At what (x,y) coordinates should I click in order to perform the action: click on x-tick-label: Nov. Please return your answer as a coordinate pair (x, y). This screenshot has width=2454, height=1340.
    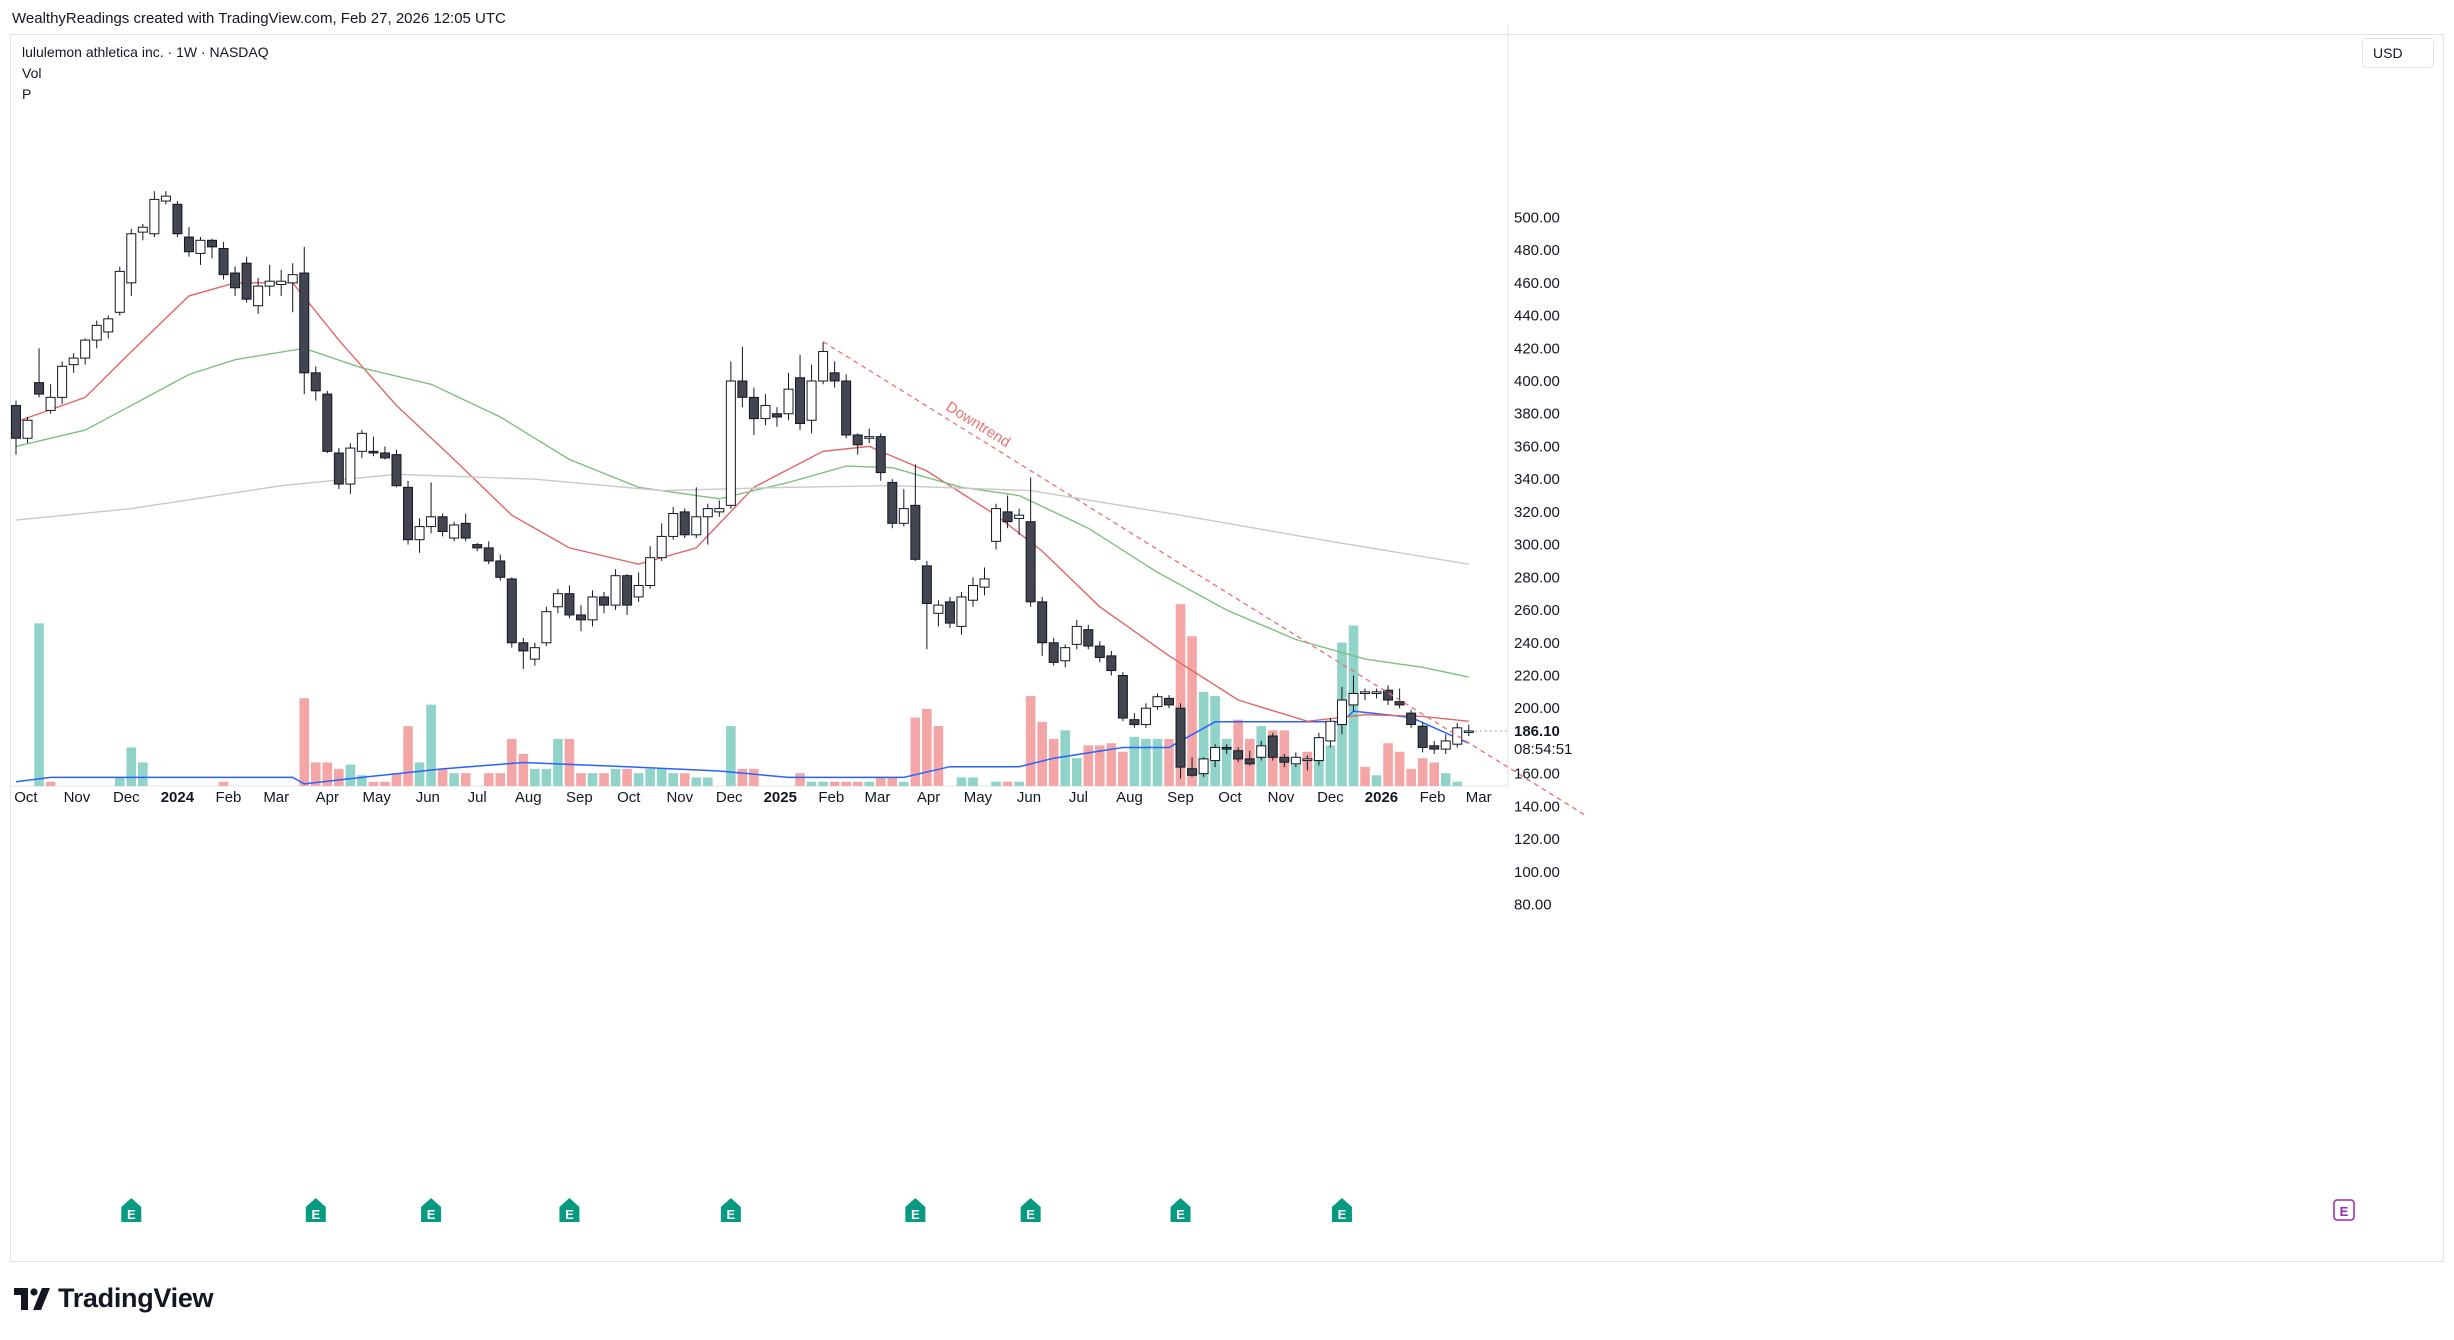
    Looking at the image, I should click on (77, 797).